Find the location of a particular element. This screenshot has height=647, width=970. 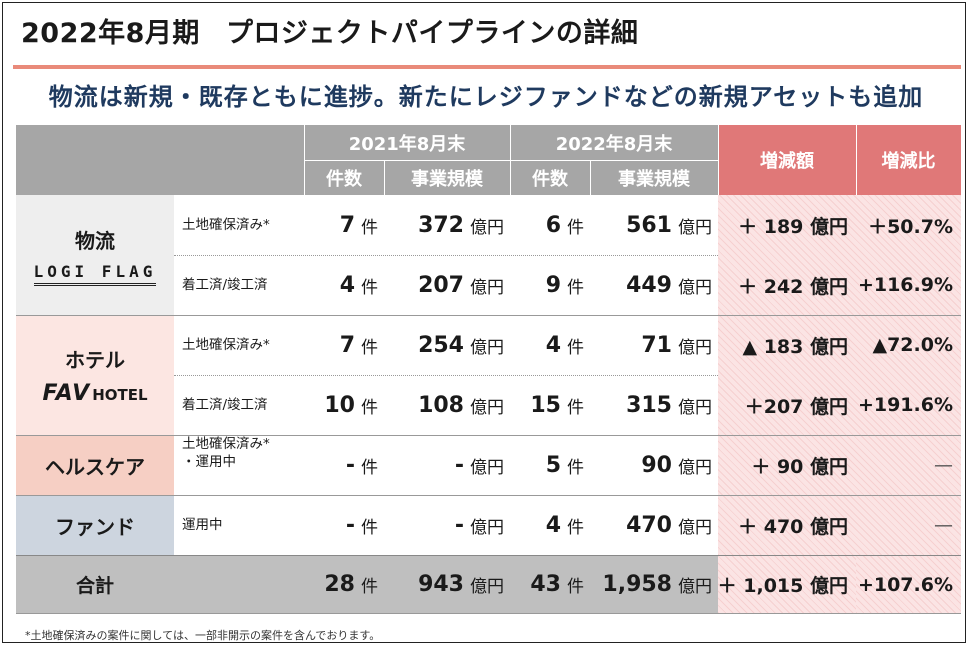

total-count-2021: 28 件 is located at coordinates (344, 584).